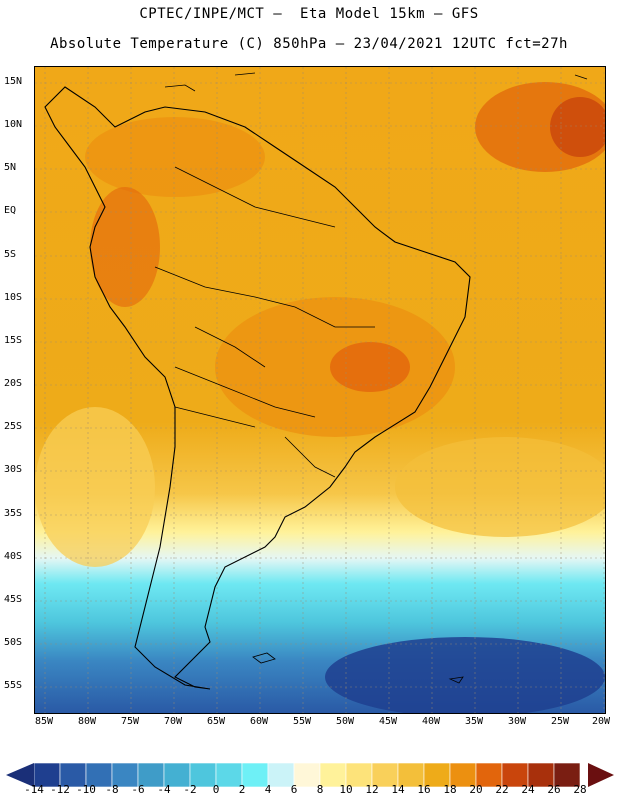  I want to click on lat-label: 30S, so click(13, 469).